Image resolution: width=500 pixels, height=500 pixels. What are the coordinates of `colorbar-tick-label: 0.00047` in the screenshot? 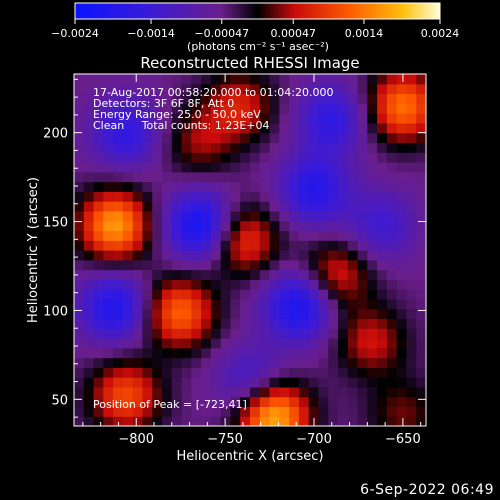 It's located at (293, 33).